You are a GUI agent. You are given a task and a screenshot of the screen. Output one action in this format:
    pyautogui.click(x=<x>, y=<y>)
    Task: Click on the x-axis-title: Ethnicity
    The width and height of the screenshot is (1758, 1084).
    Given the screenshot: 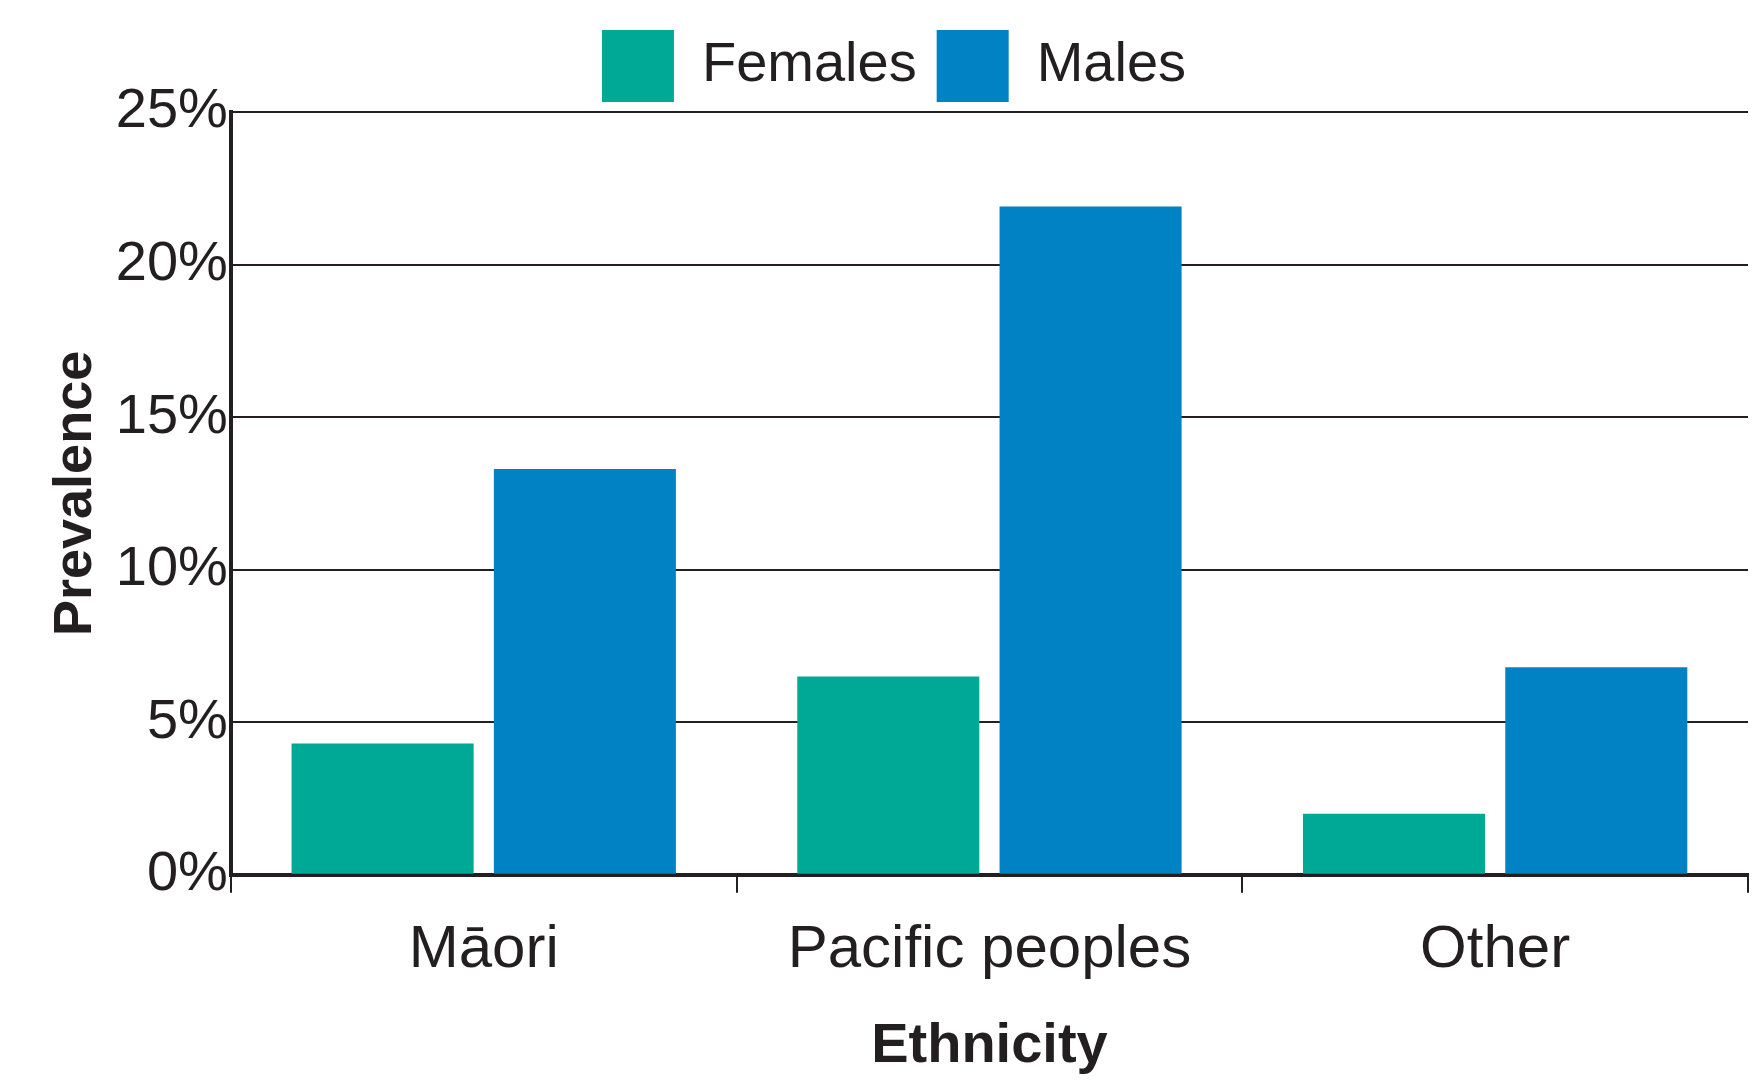 What is the action you would take?
    pyautogui.click(x=989, y=1042)
    